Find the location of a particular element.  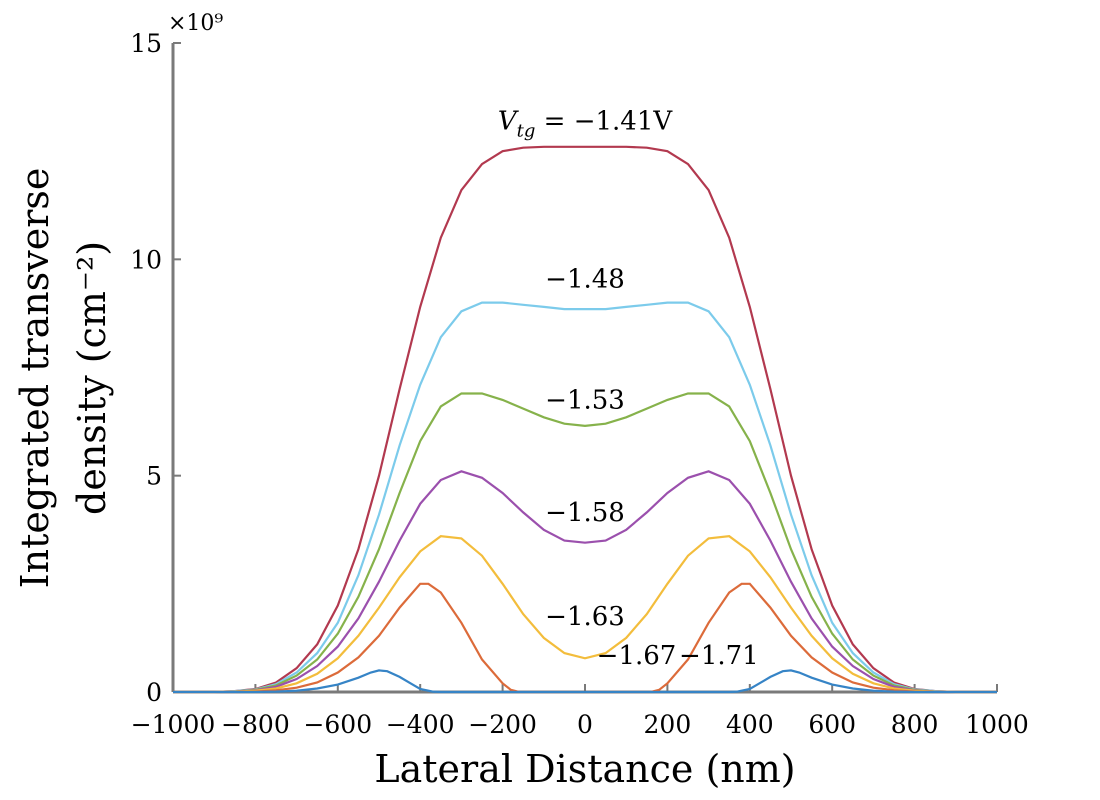

x-tick-label: −600 is located at coordinates (337, 724).